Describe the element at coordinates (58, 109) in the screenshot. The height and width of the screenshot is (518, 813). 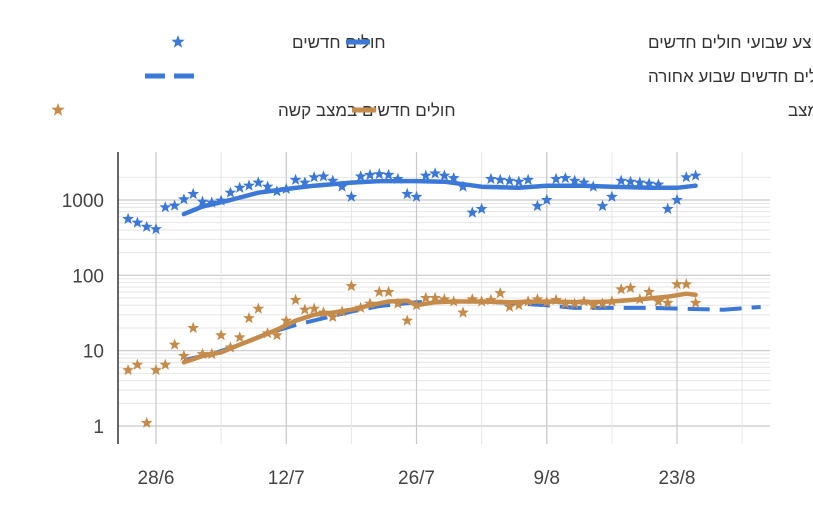
I see `legend-star-marker` at that location.